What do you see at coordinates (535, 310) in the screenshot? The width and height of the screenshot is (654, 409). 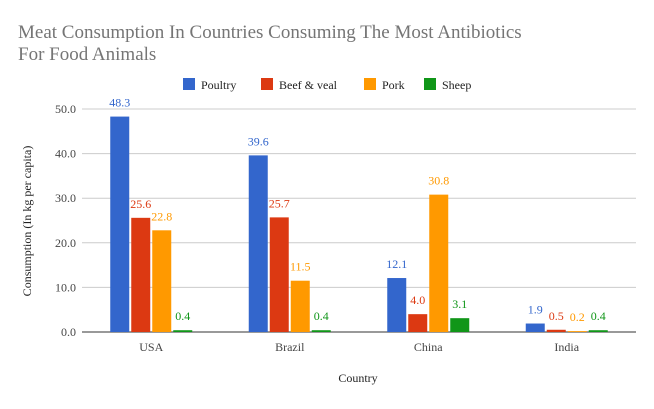 I see `data-label: 1.9` at bounding box center [535, 310].